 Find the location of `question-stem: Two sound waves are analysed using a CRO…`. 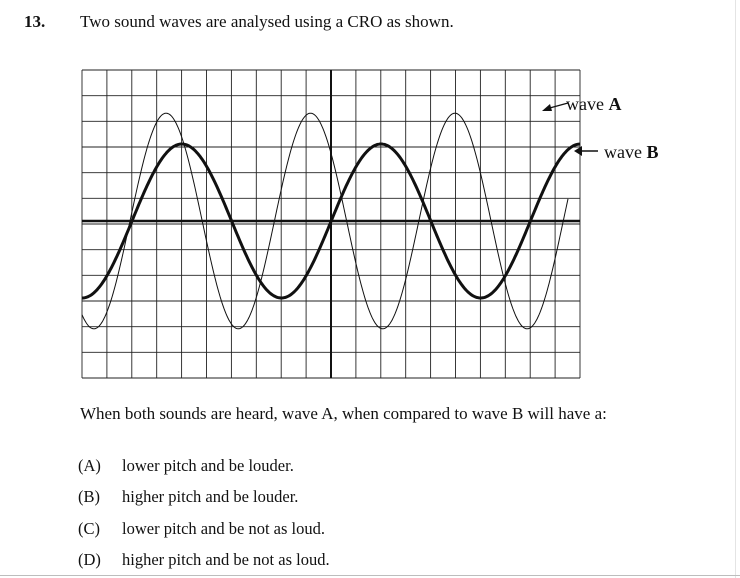

question-stem: Two sound waves are analysed using a CRO… is located at coordinates (267, 21).